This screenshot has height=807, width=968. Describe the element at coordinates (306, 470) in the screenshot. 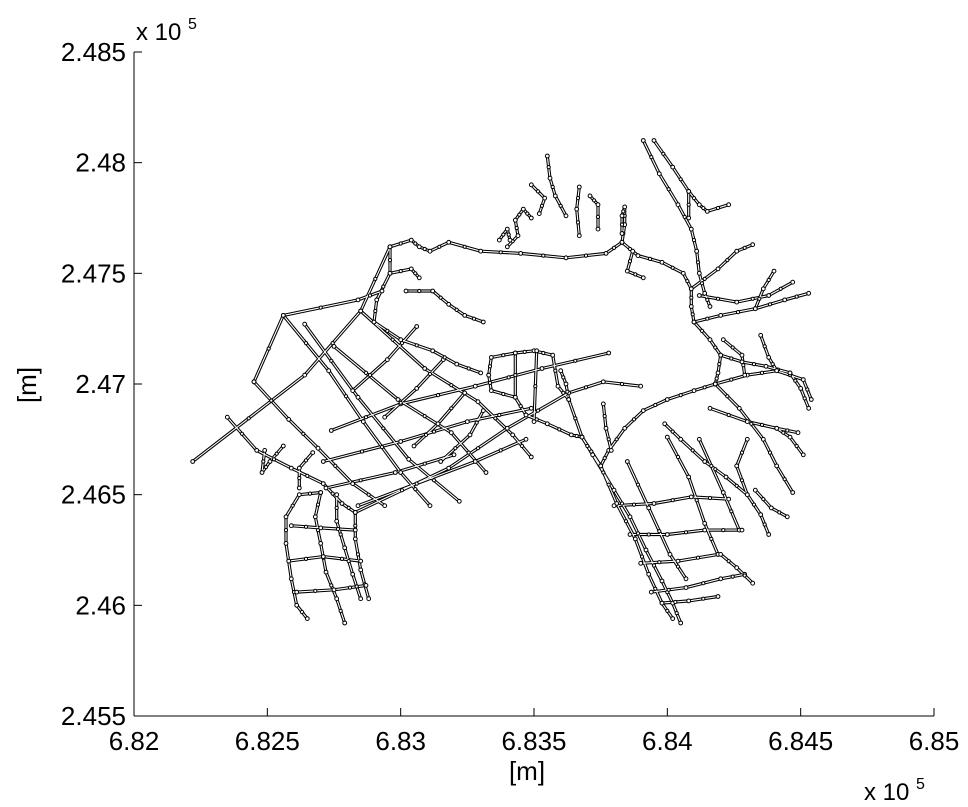

I see `pipe-segment` at that location.